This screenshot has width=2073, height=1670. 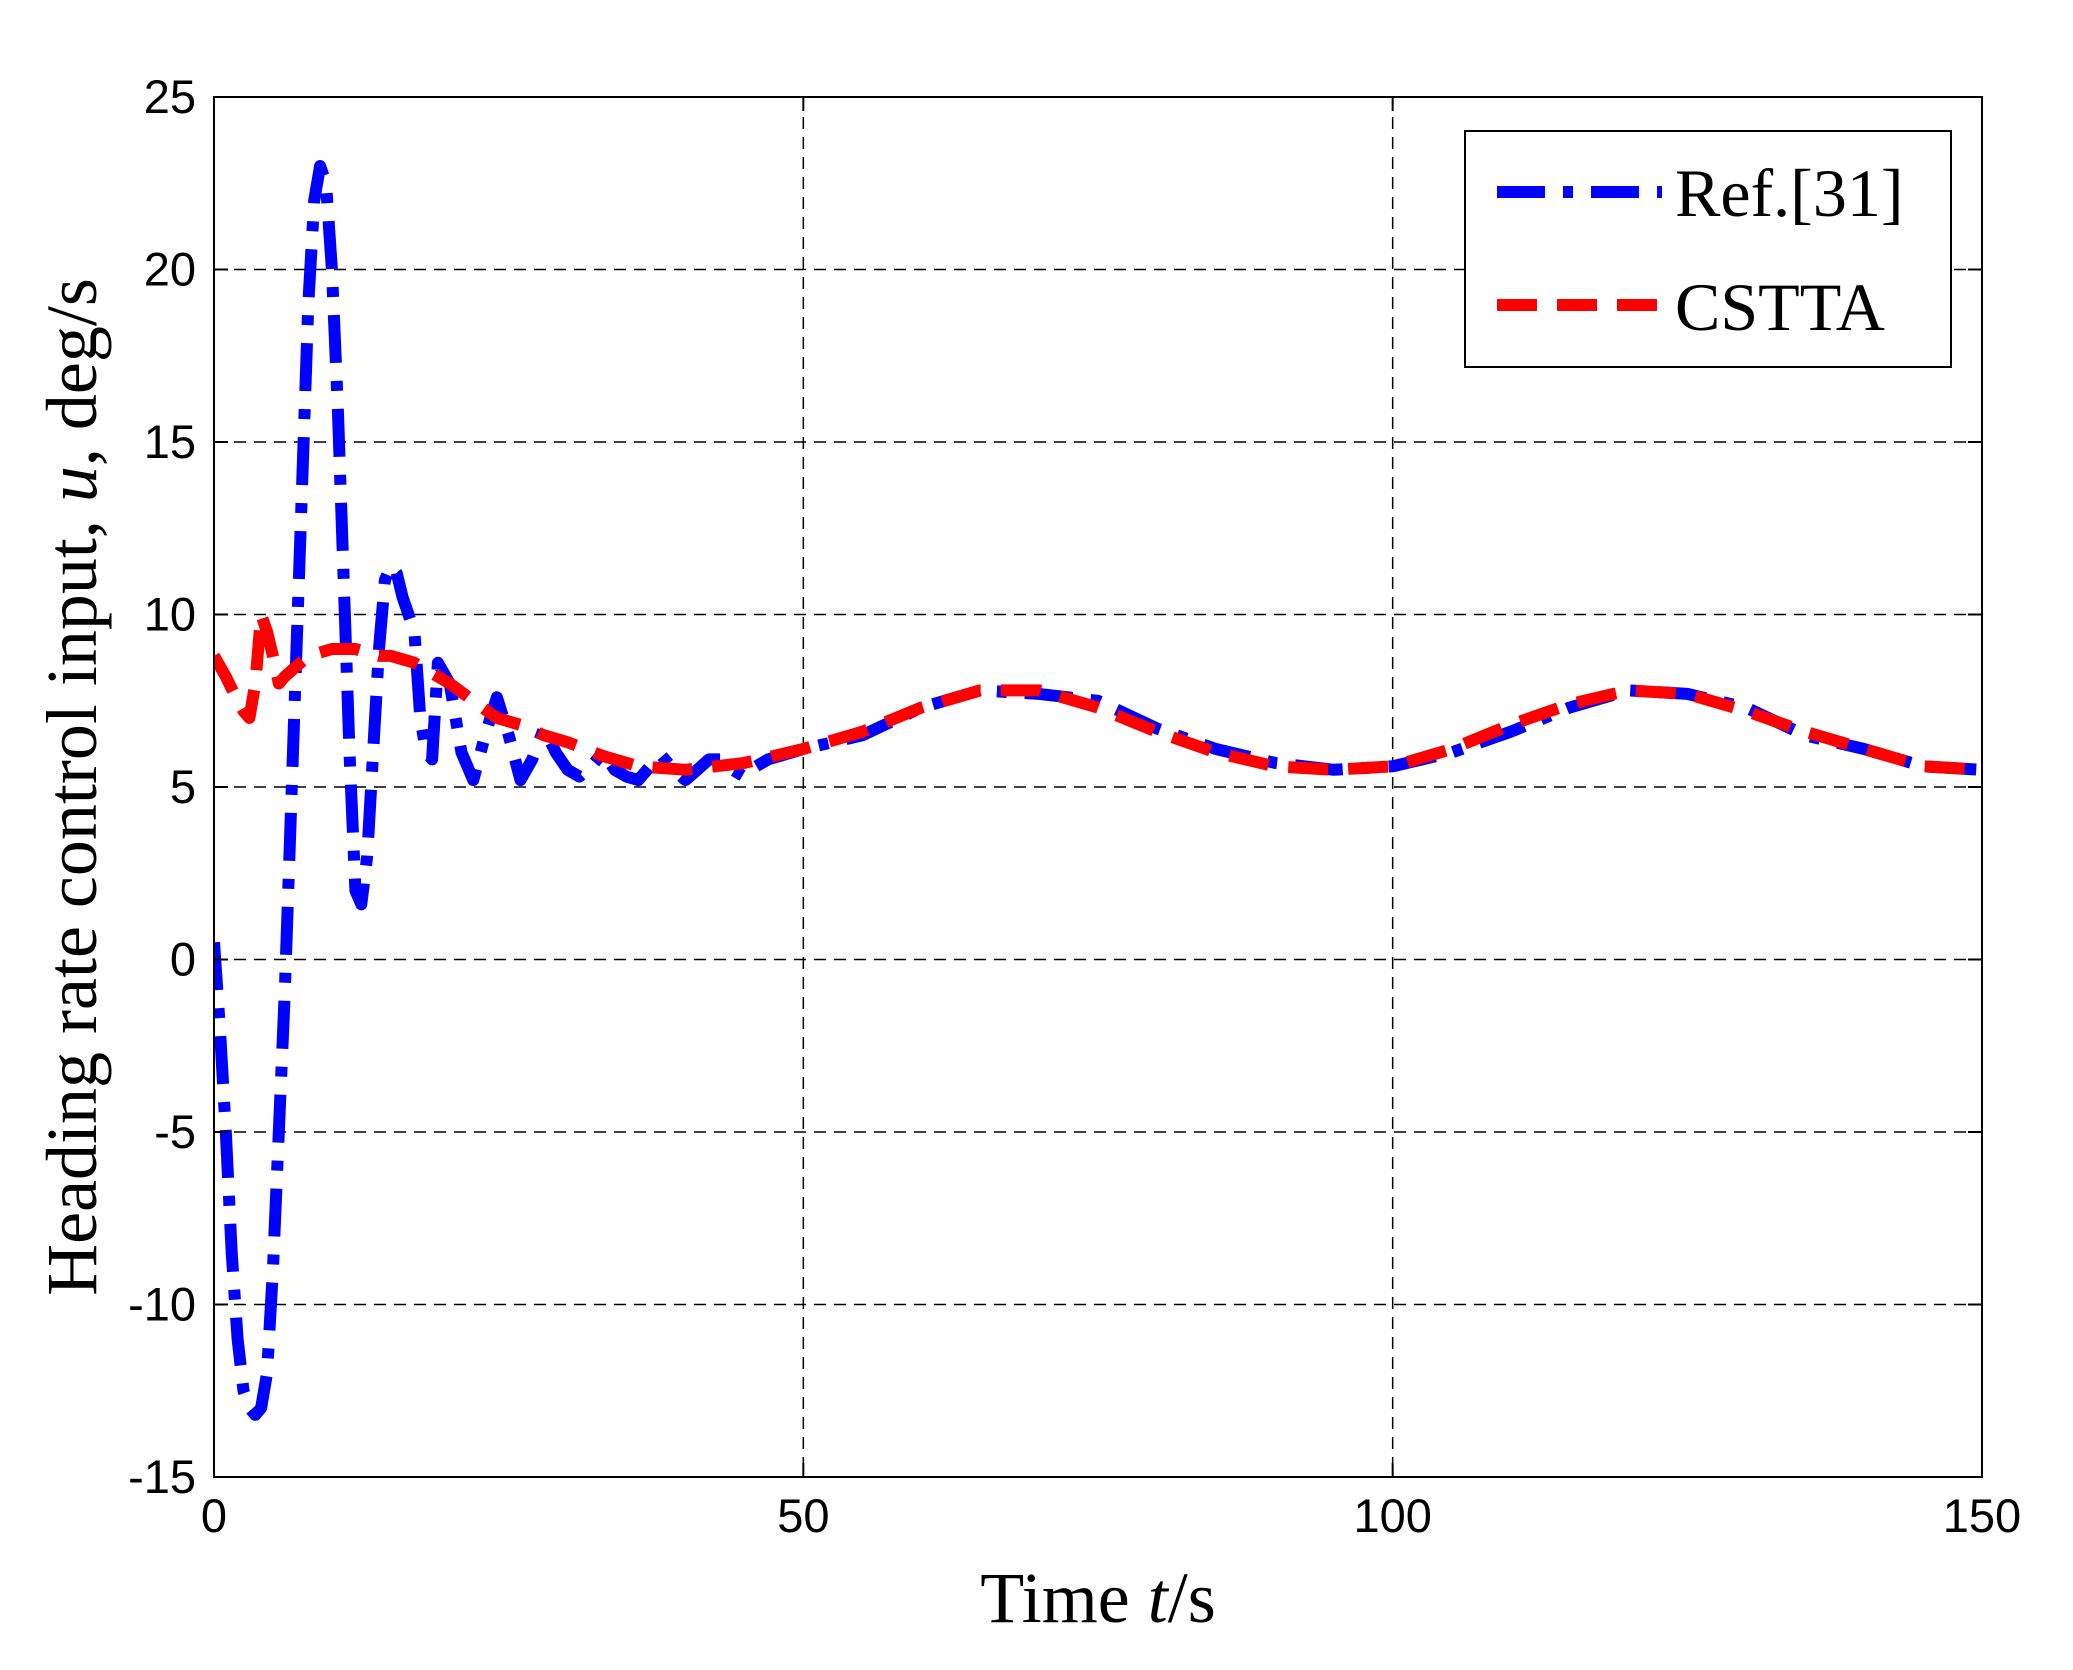 What do you see at coordinates (170, 614) in the screenshot?
I see `y-tick-label: 10` at bounding box center [170, 614].